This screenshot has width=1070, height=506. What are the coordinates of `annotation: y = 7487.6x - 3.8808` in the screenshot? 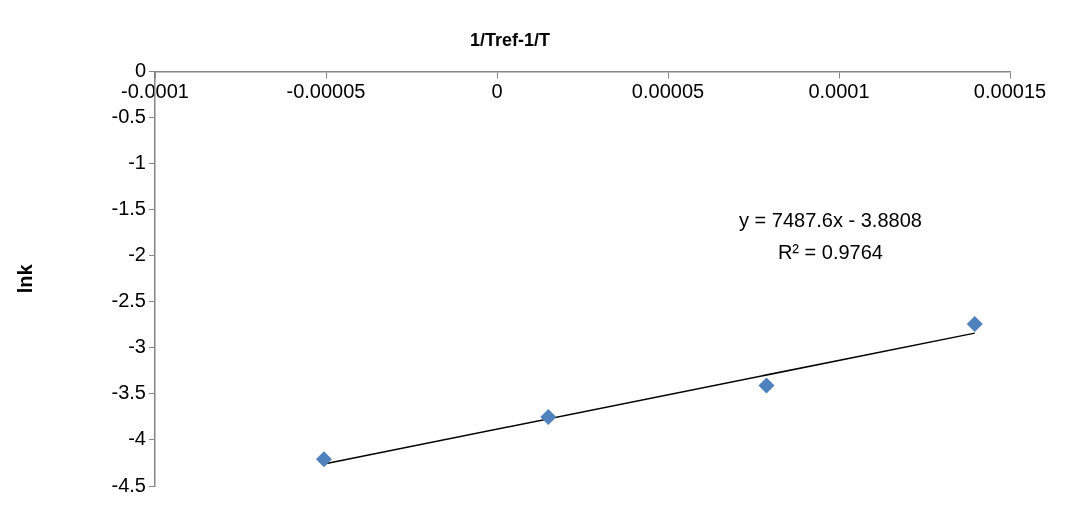 It's located at (830, 220).